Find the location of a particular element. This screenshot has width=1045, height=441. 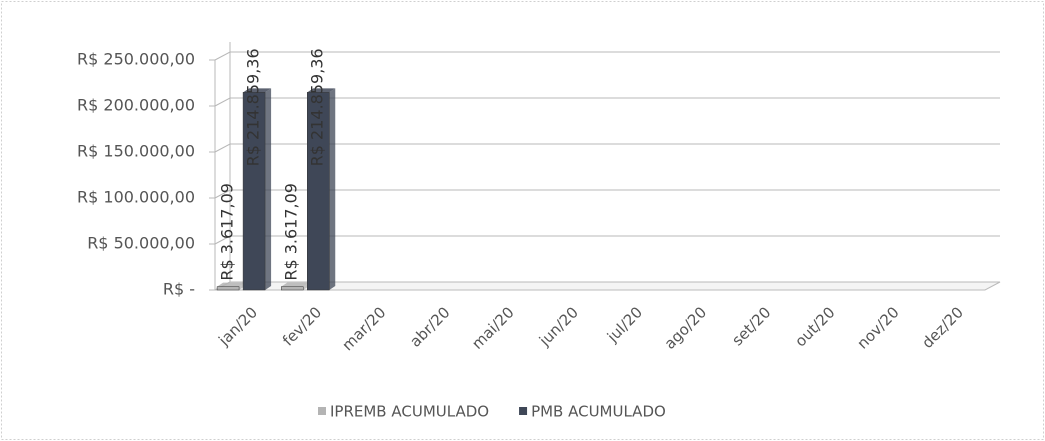

y-tick-label: R$ 250.000,00 is located at coordinates (136, 59).